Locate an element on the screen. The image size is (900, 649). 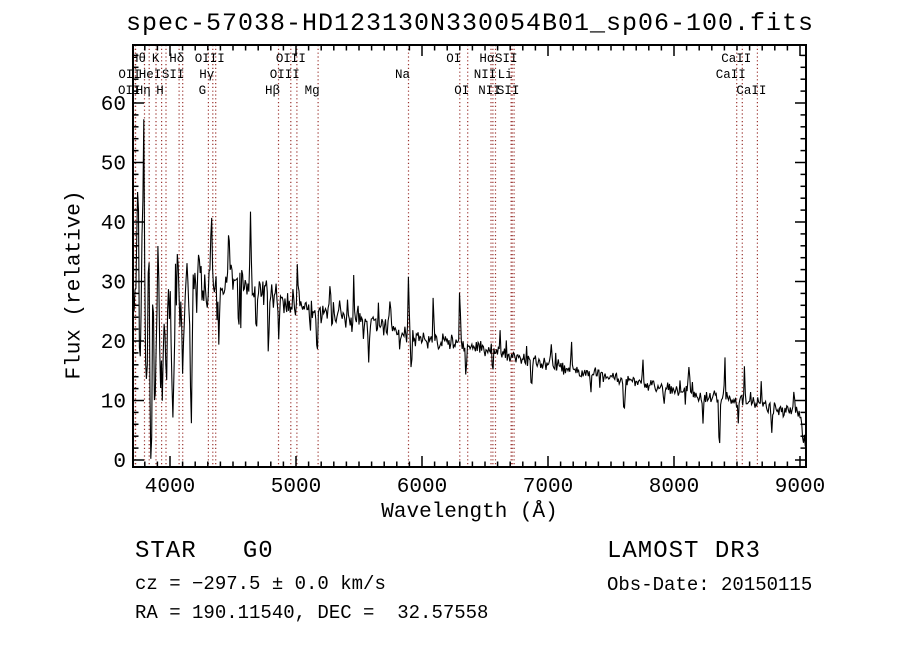
x-tick-label: 6000 is located at coordinates (422, 487).